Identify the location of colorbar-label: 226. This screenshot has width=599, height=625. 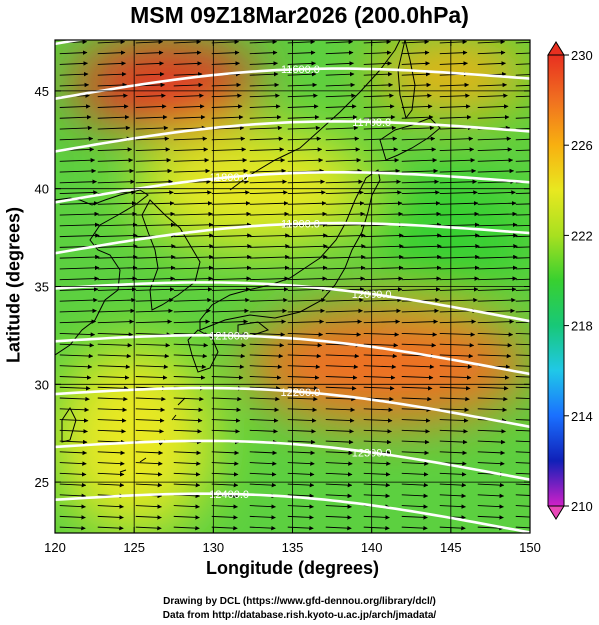
(582, 145).